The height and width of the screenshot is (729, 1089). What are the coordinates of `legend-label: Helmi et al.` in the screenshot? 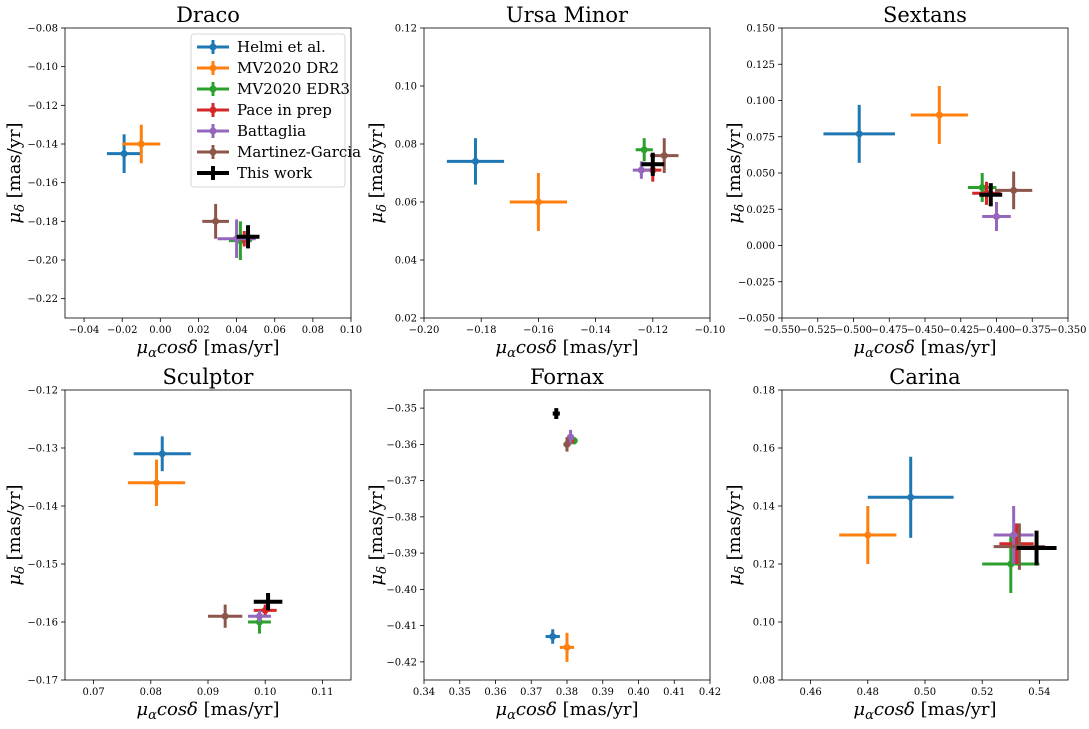 It's located at (281, 47).